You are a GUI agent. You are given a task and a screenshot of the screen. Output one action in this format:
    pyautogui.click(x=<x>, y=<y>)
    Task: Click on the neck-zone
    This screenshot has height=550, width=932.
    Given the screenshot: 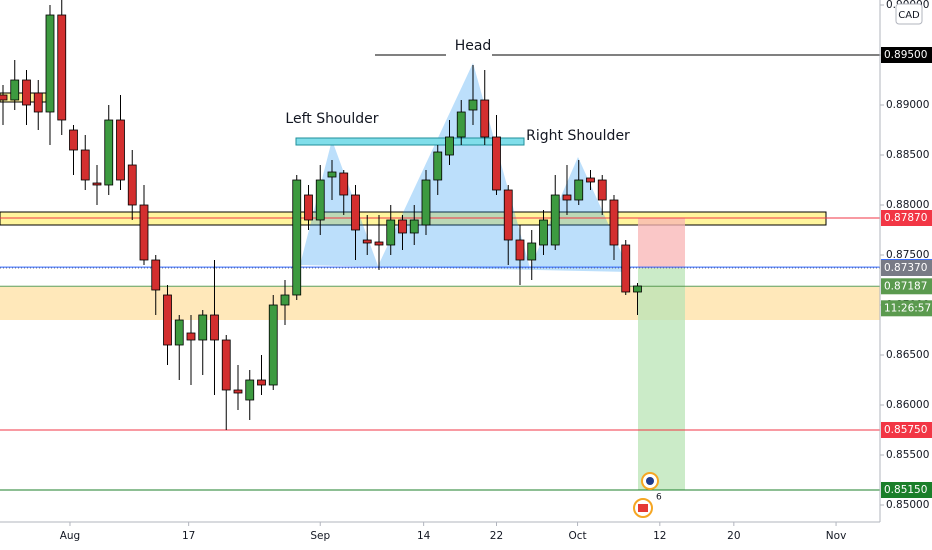 What is the action you would take?
    pyautogui.click(x=410, y=141)
    